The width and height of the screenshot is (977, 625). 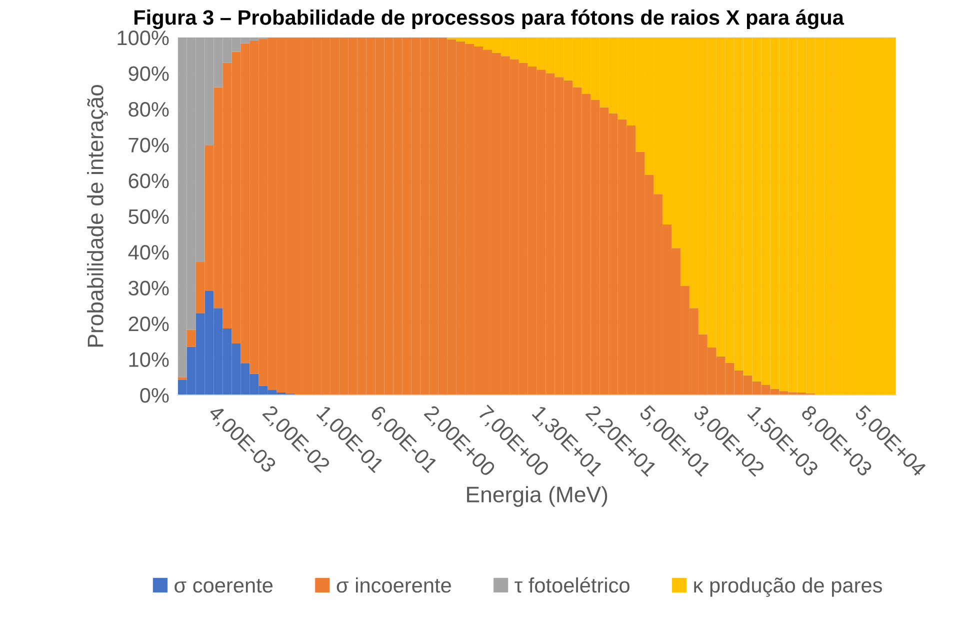 I want to click on y-tick-label: 50%, so click(x=148, y=216).